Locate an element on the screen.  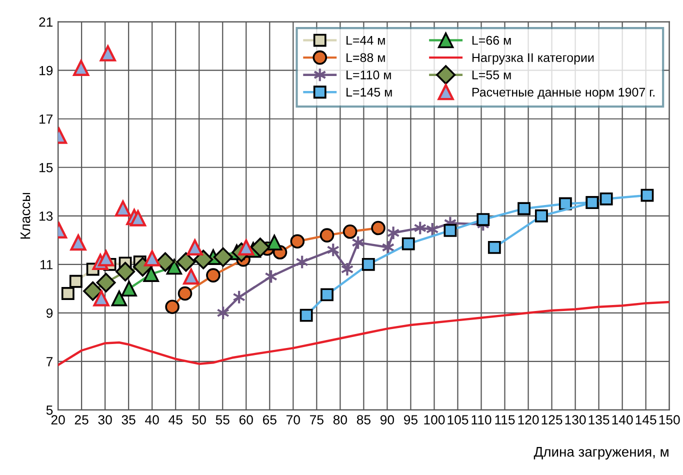
legend-label: L=145 м is located at coordinates (369, 92).